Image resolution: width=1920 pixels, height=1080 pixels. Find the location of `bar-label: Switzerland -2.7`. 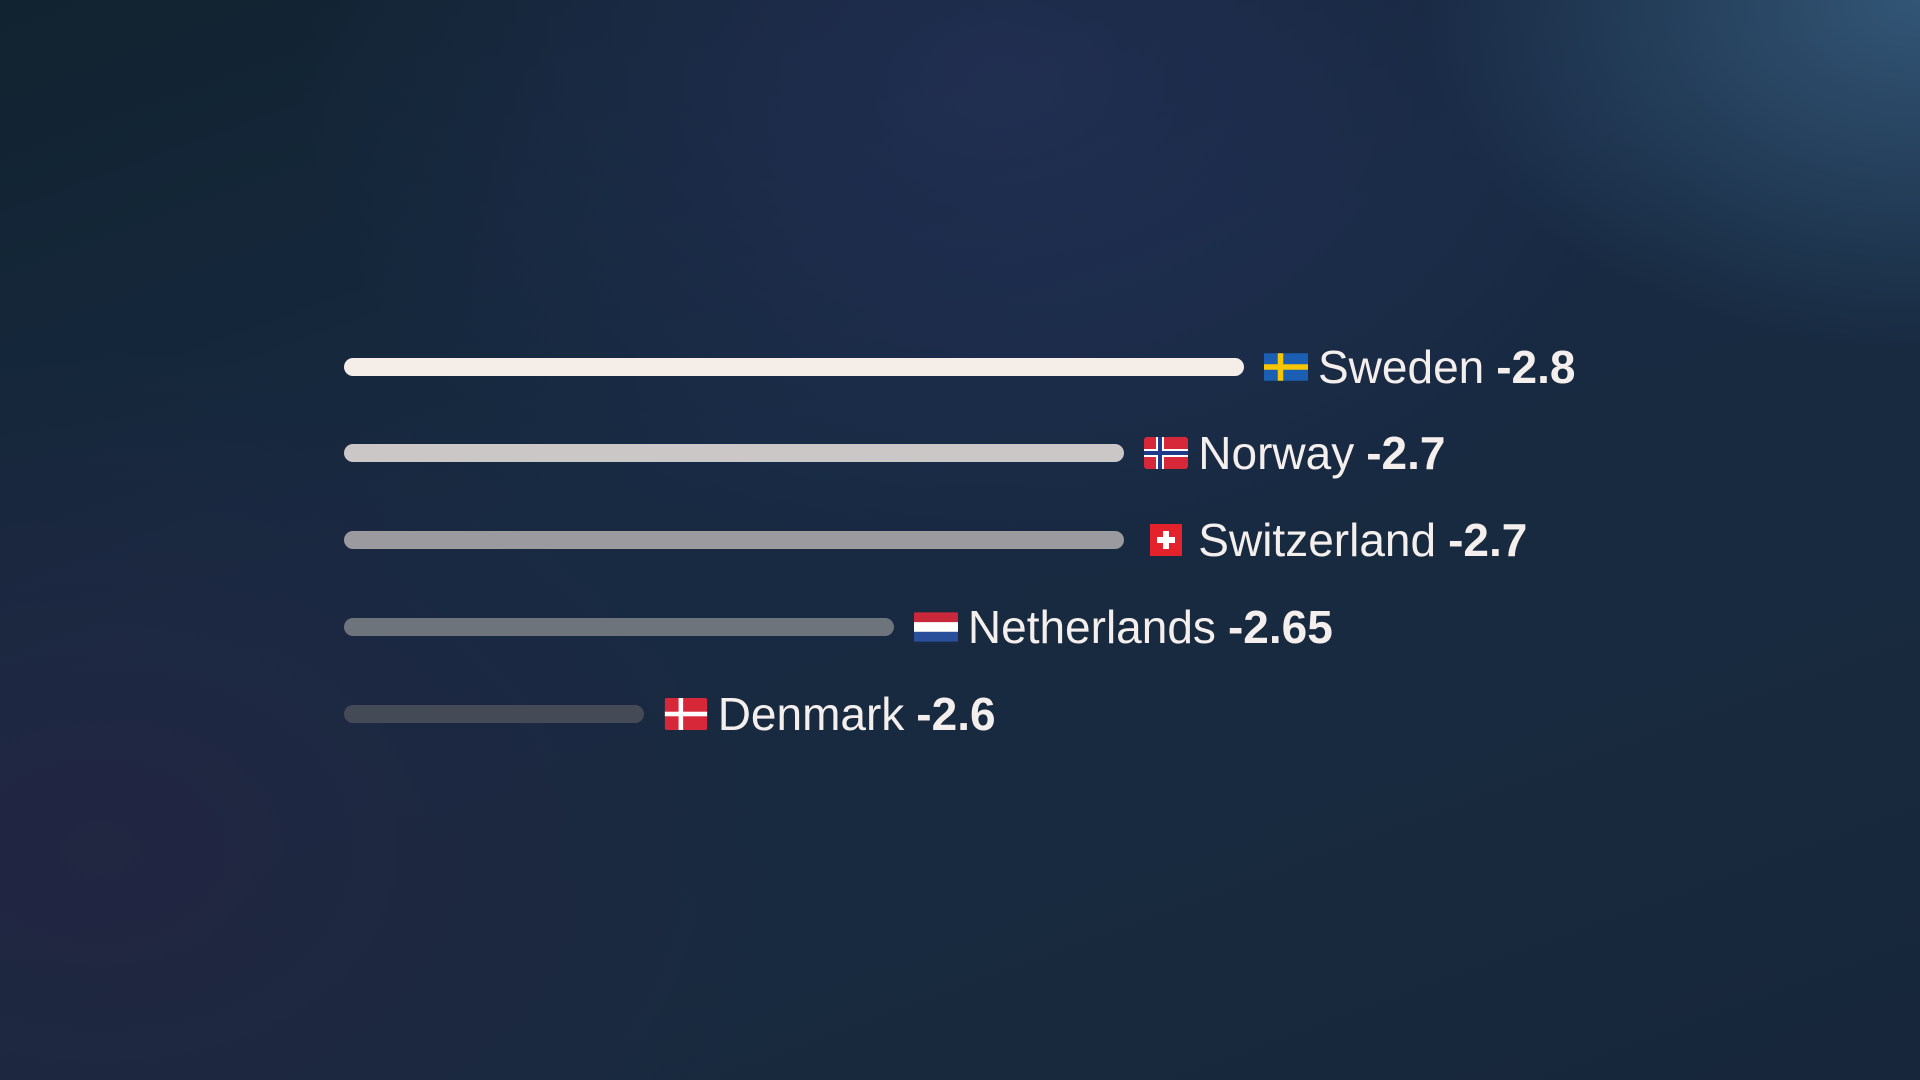

bar-label: Switzerland -2.7 is located at coordinates (1335, 540).